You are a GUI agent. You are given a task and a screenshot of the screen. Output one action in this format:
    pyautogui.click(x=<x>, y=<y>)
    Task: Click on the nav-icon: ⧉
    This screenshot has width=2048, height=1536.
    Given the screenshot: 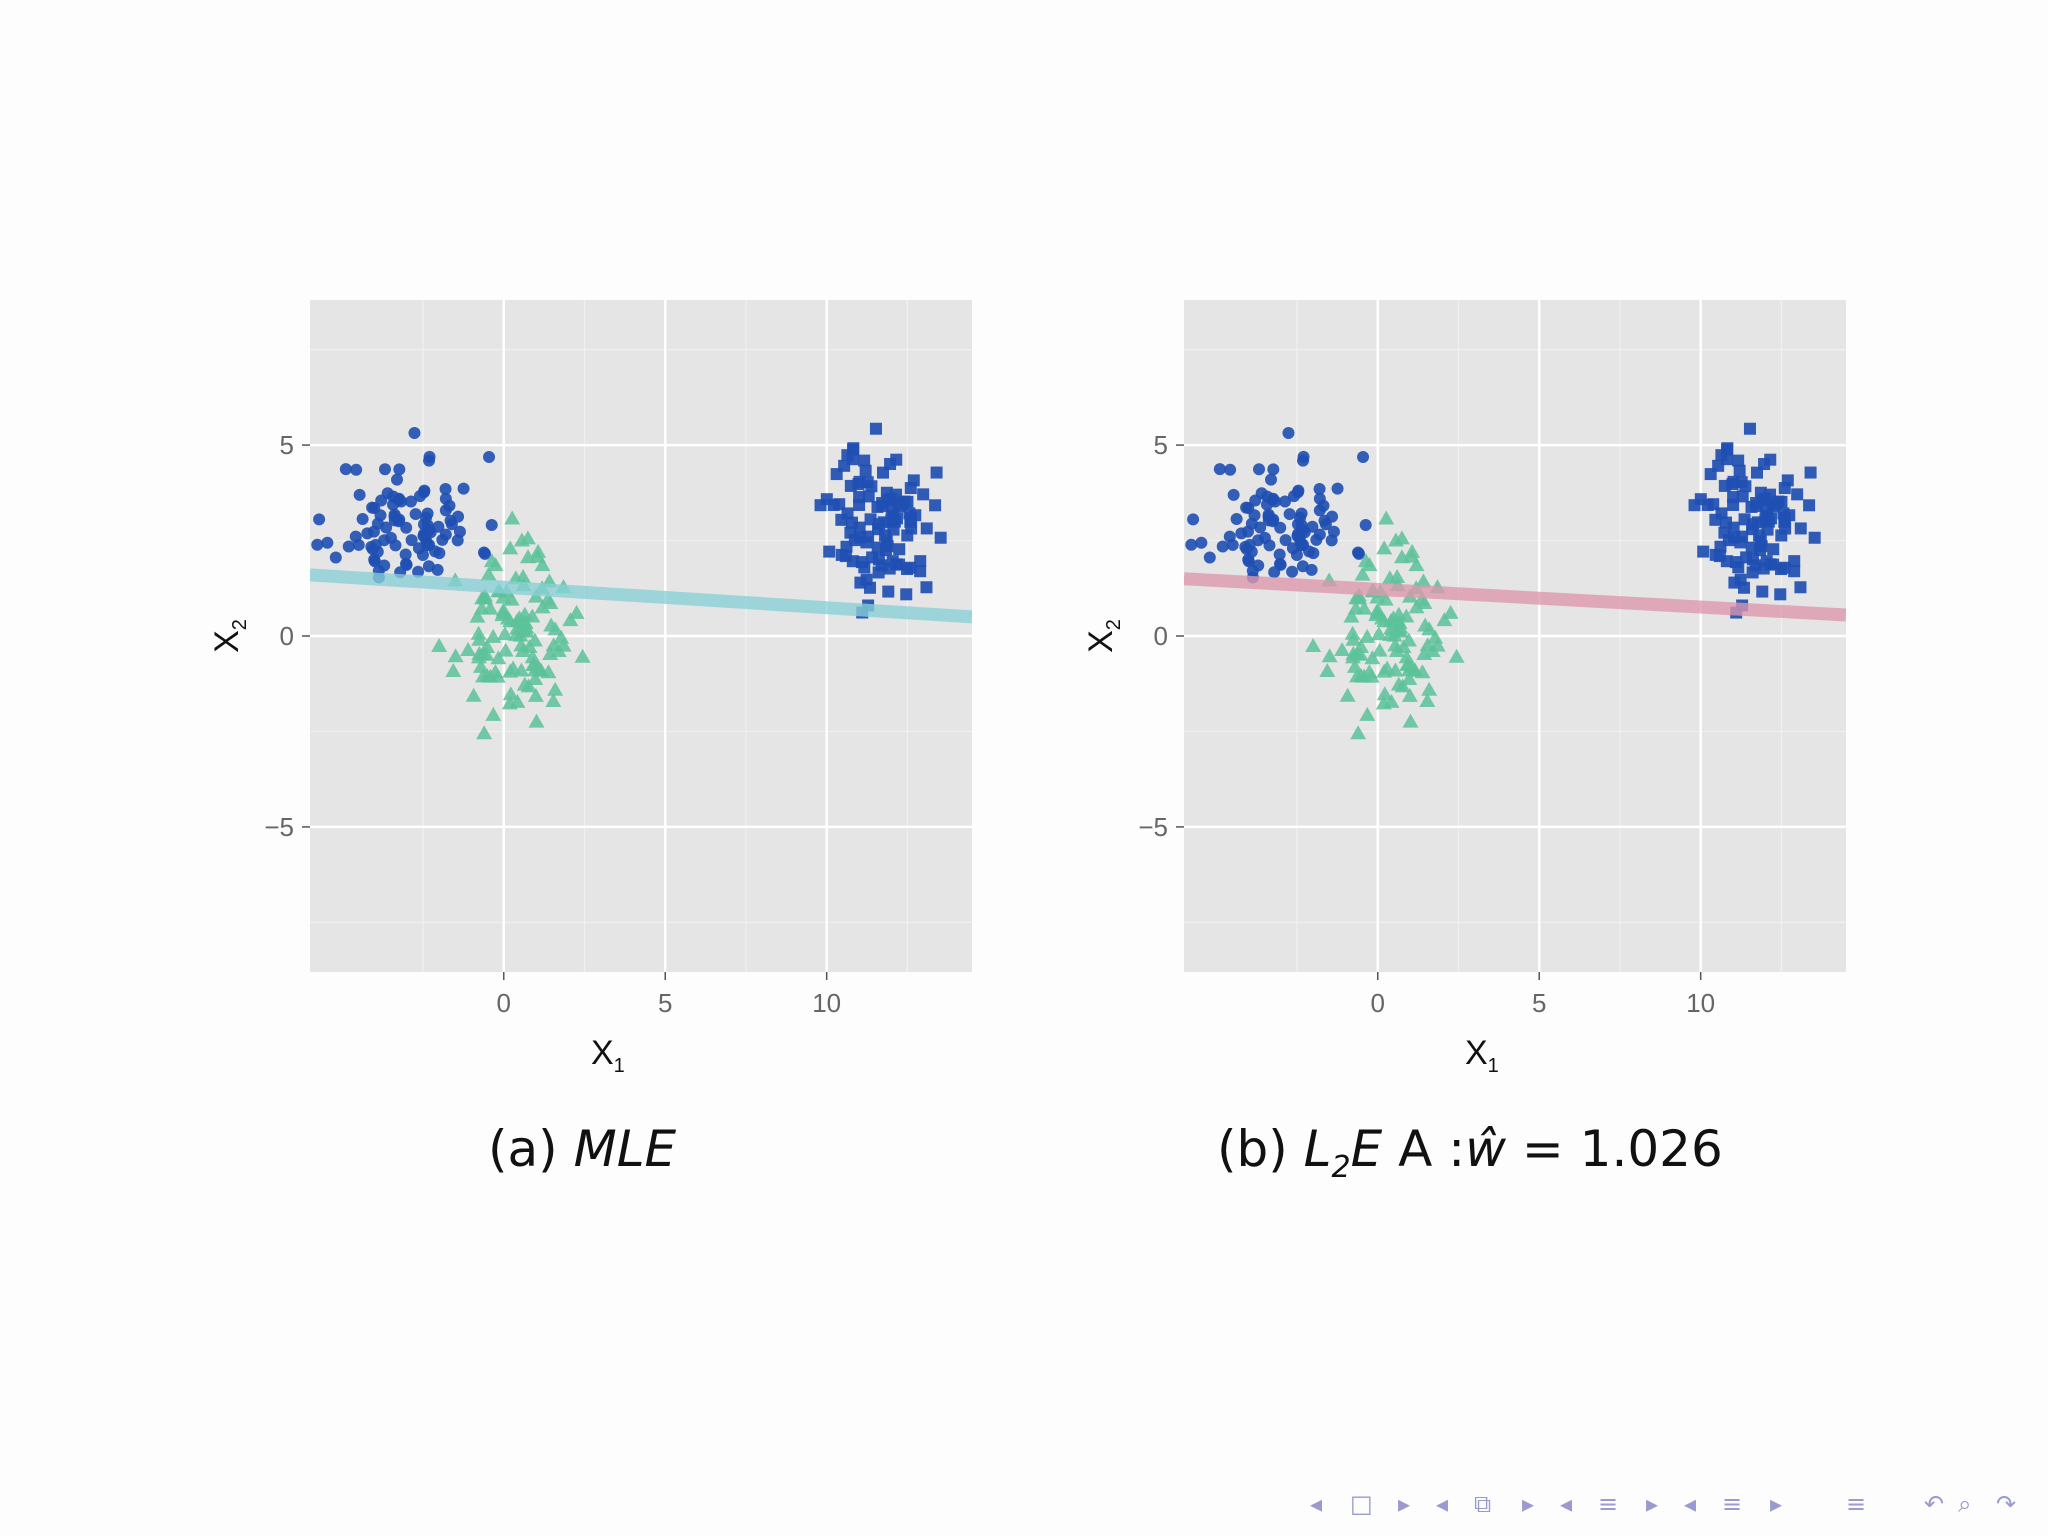 What is the action you would take?
    pyautogui.click(x=1483, y=1504)
    